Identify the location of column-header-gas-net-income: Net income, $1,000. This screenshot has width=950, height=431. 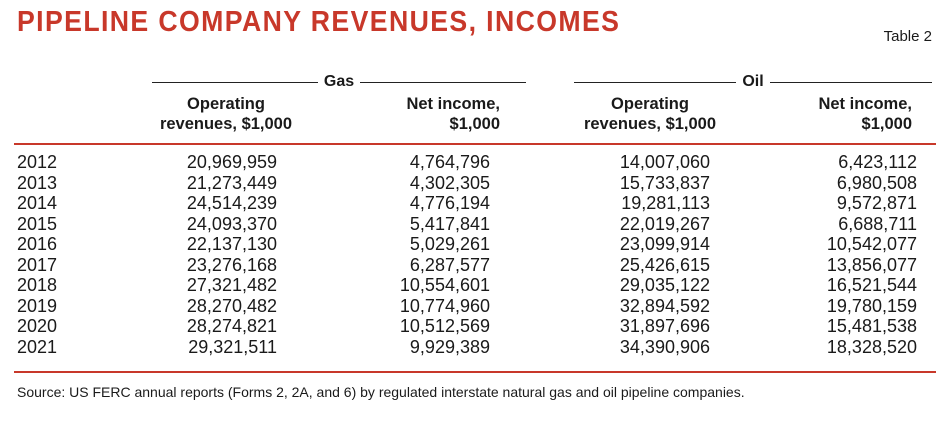
(445, 114).